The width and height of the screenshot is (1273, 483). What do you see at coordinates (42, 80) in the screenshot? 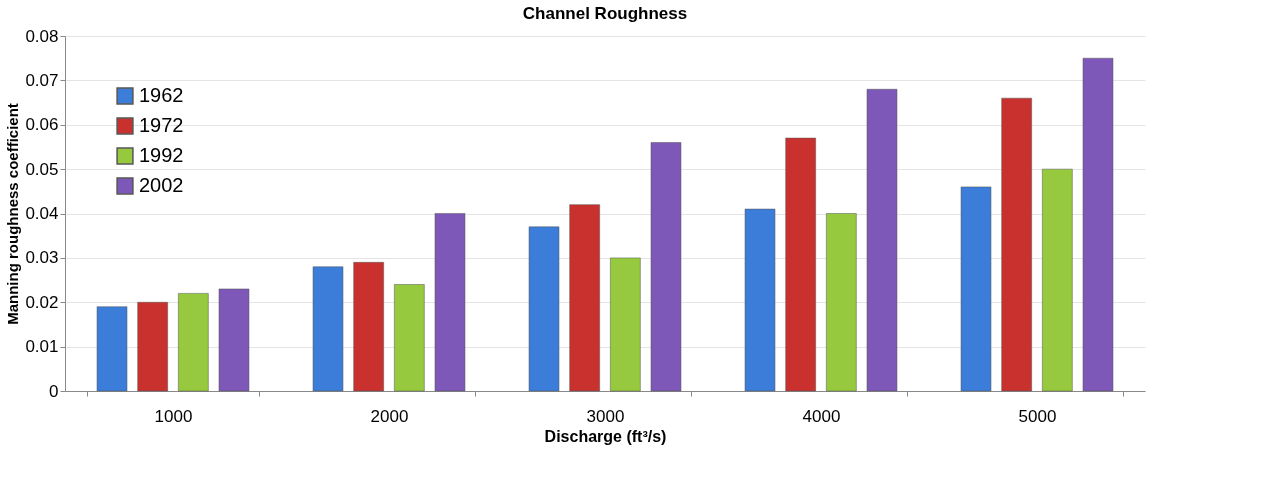
I see `y-tick-label: 0.07` at bounding box center [42, 80].